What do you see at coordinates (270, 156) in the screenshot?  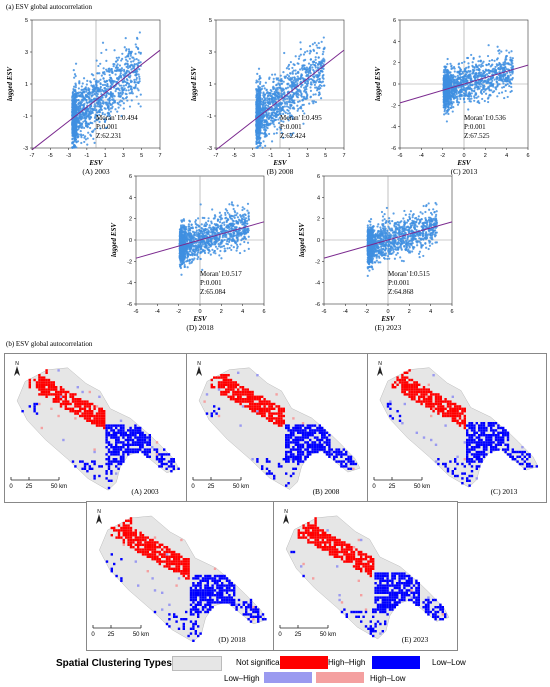 I see `x-tick-label: -1` at bounding box center [270, 156].